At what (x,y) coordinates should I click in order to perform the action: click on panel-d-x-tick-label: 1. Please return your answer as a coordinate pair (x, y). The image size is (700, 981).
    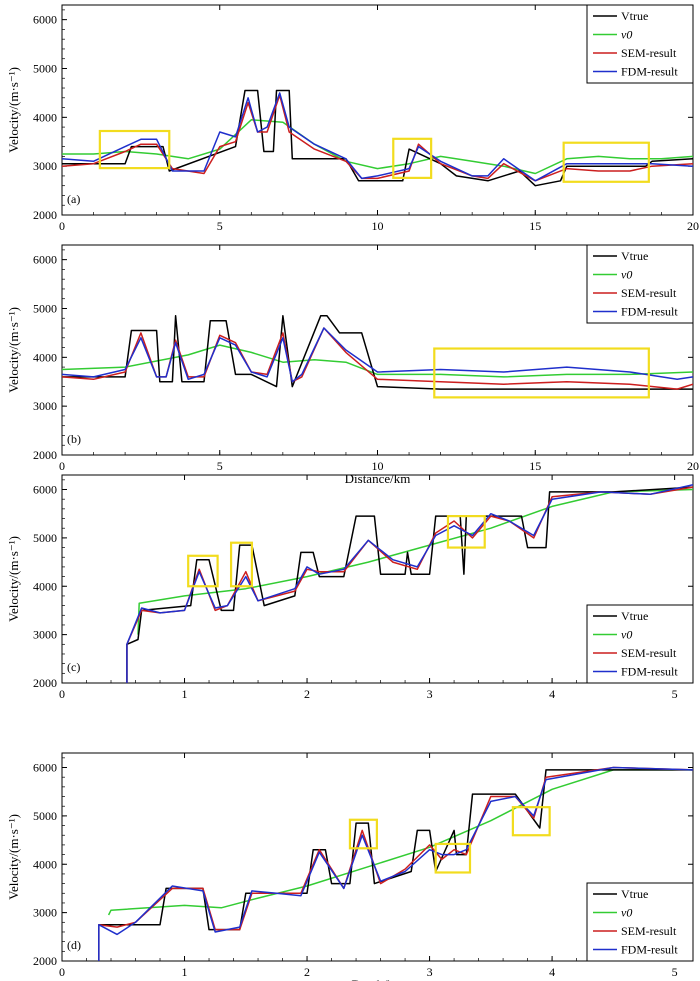
    Looking at the image, I should click on (185, 972).